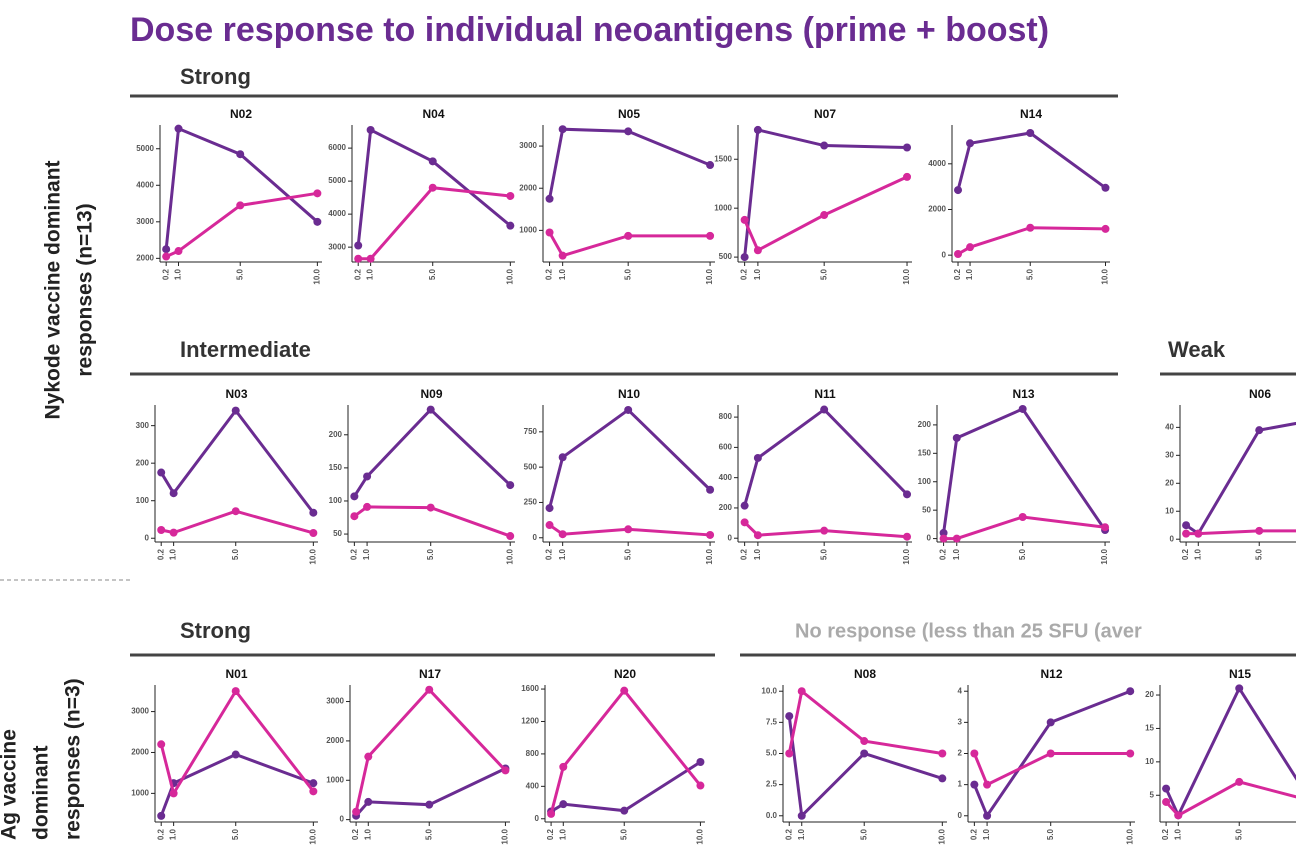 The width and height of the screenshot is (1296, 845). What do you see at coordinates (937, 163) in the screenshot?
I see `y-tick-label: 4000` at bounding box center [937, 163].